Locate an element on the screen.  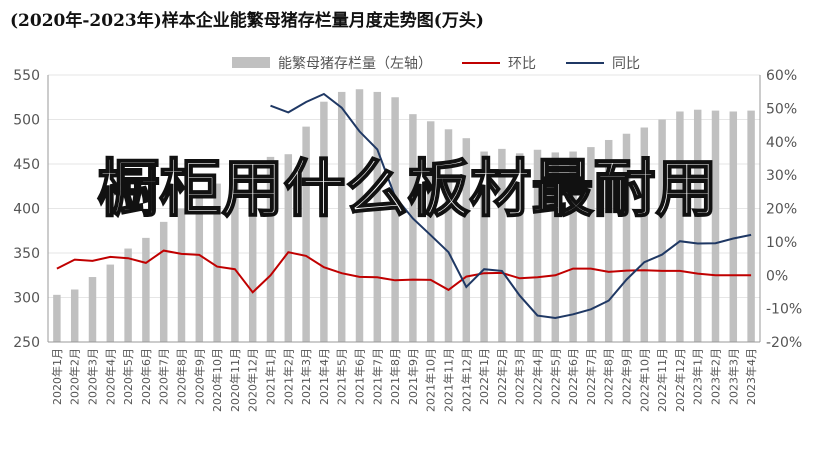
x-axis-tick-label: 2021年6月 is located at coordinates (360, 376).